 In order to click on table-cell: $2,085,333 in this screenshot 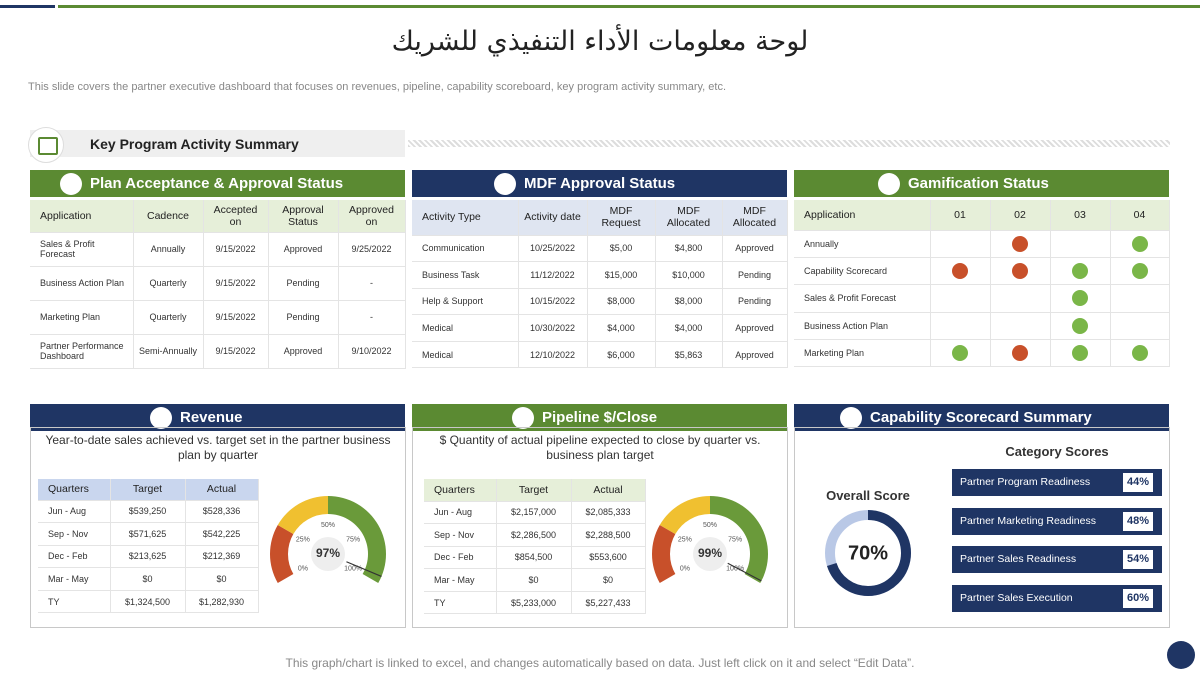, I will do `click(608, 513)`.